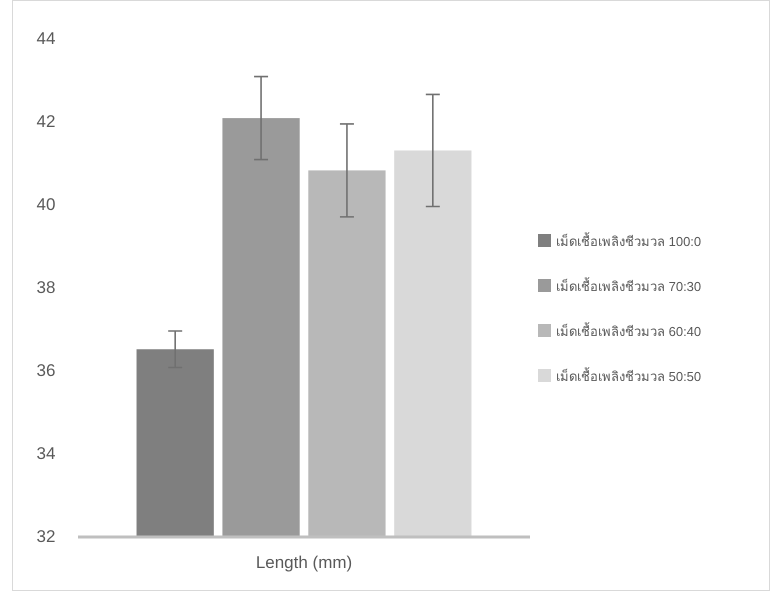 The width and height of the screenshot is (771, 592). What do you see at coordinates (46, 204) in the screenshot?
I see `y-tick-label: 40` at bounding box center [46, 204].